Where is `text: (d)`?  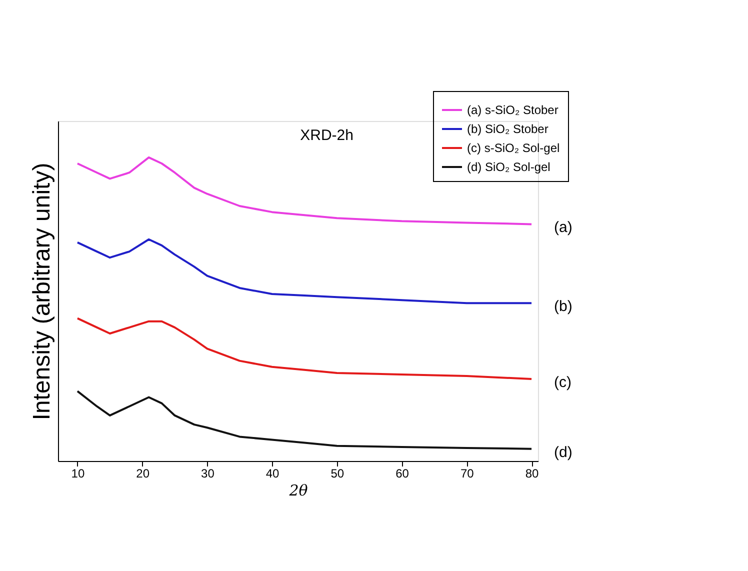 text: (d) is located at coordinates (563, 452).